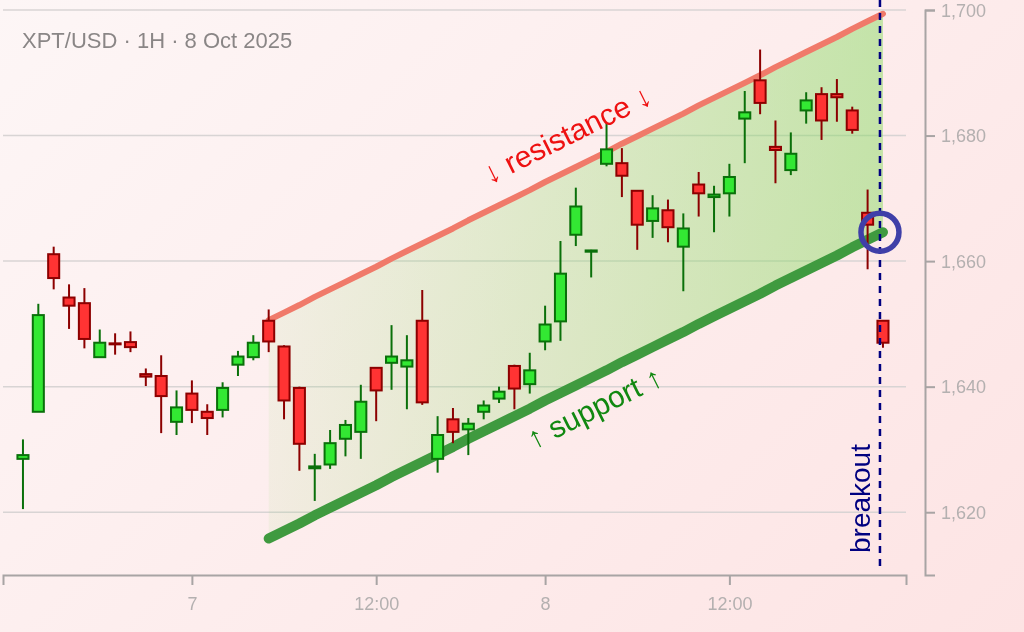 This screenshot has width=1024, height=632. Describe the element at coordinates (964, 261) in the screenshot. I see `y-tick-label: 1,660` at that location.